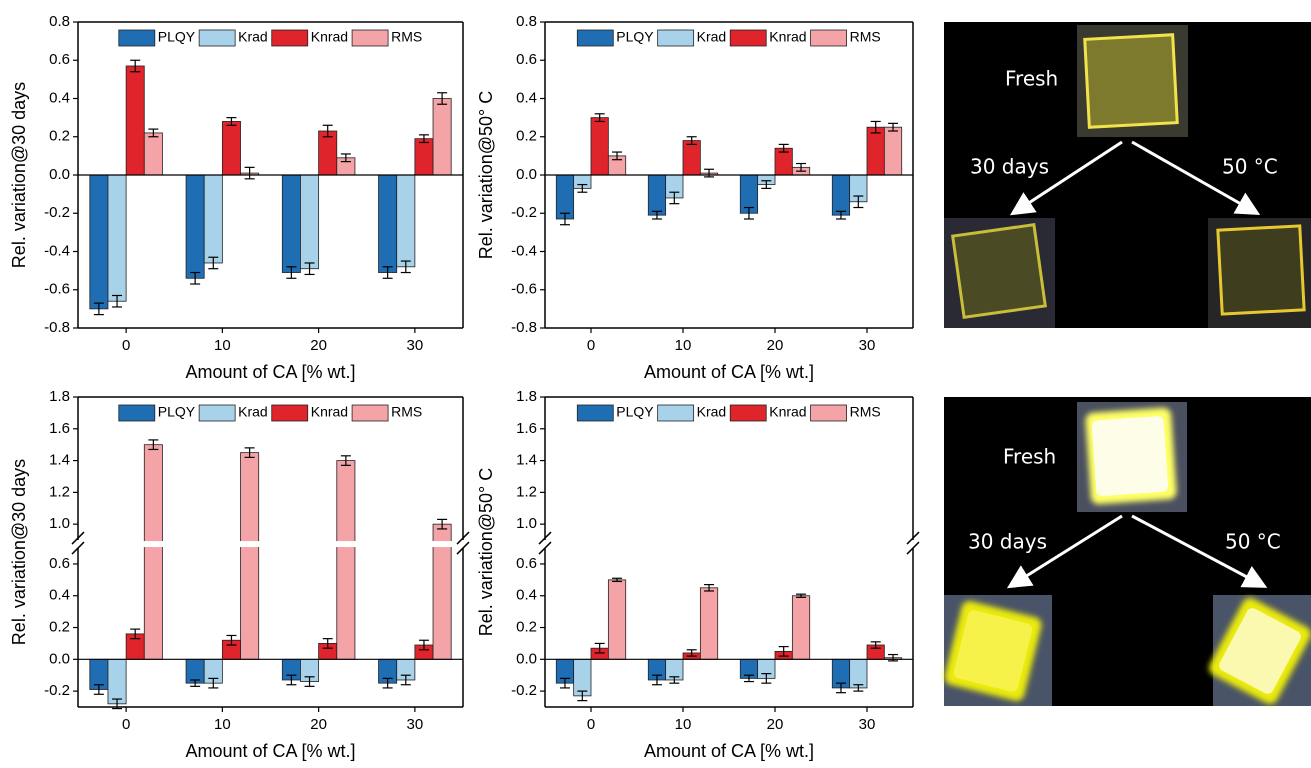  What do you see at coordinates (1009, 167) in the screenshot?
I see `photo-label: 30 days` at bounding box center [1009, 167].